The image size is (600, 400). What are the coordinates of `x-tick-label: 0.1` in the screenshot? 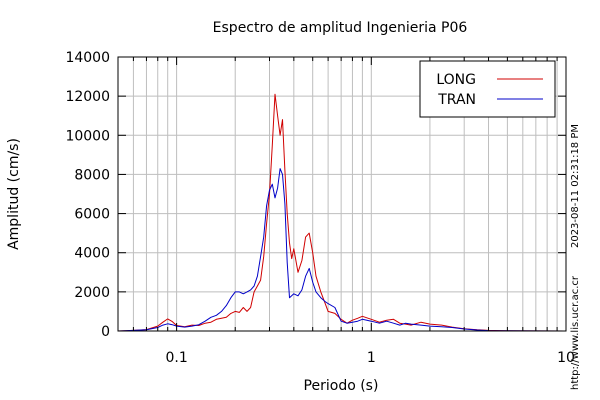 It's located at (176, 358).